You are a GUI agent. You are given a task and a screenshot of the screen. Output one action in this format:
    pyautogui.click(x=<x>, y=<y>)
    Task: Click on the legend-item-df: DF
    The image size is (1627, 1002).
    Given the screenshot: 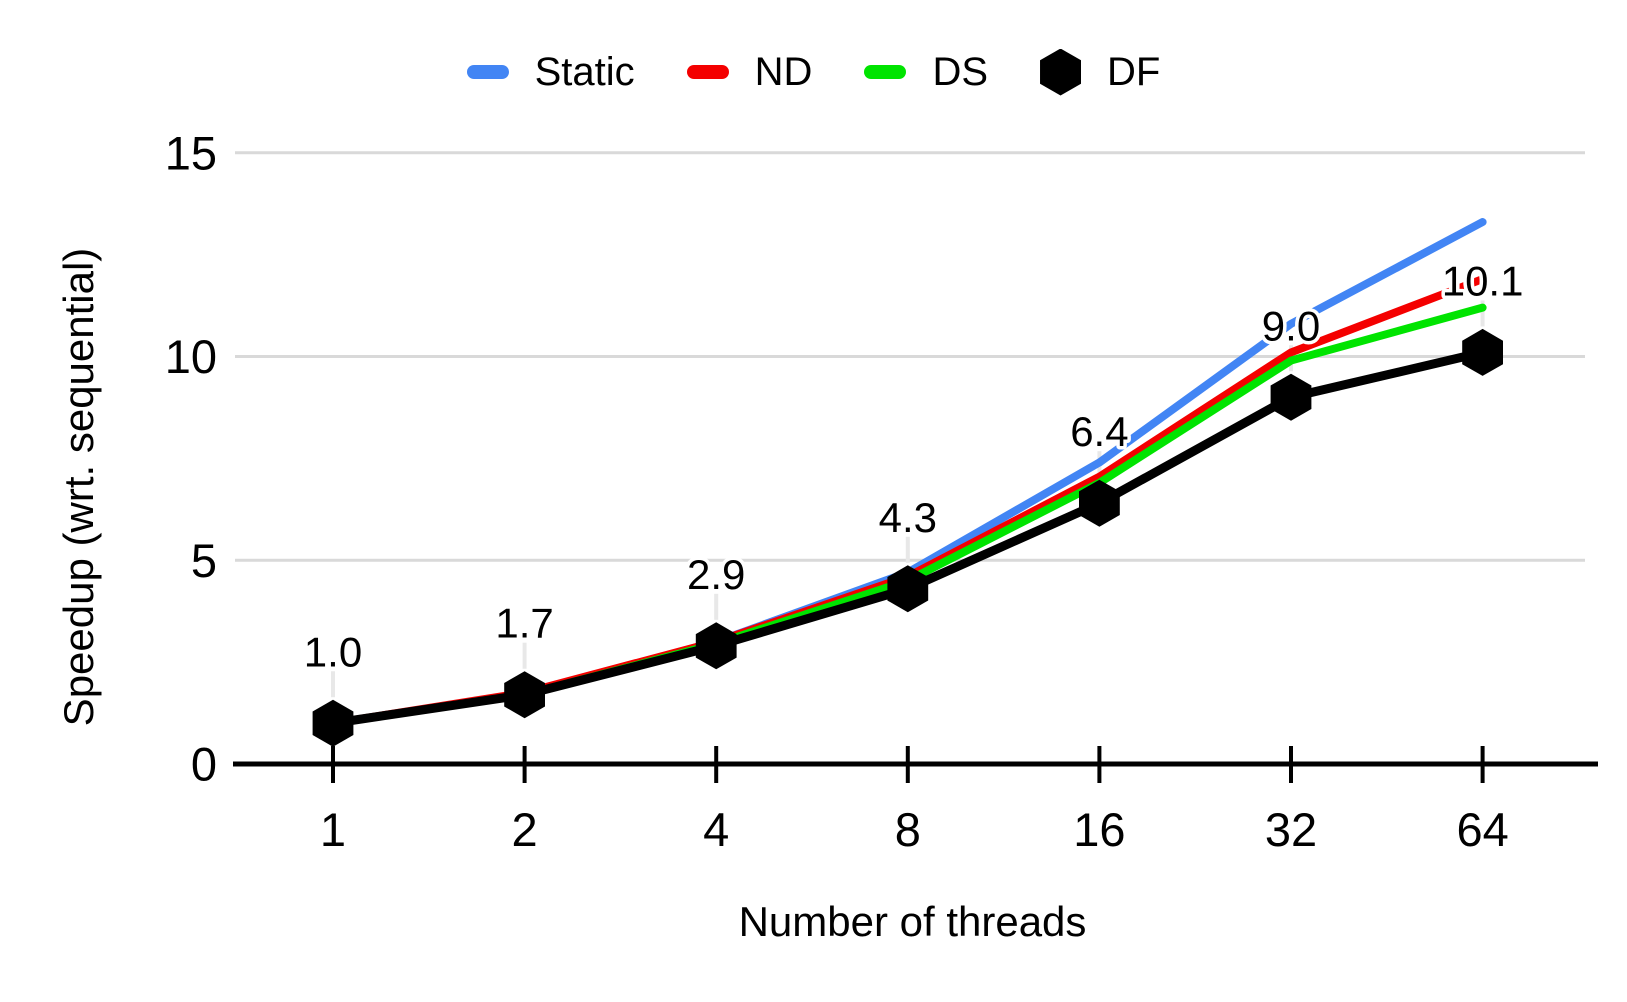 What is the action you would take?
    pyautogui.click(x=1100, y=72)
    